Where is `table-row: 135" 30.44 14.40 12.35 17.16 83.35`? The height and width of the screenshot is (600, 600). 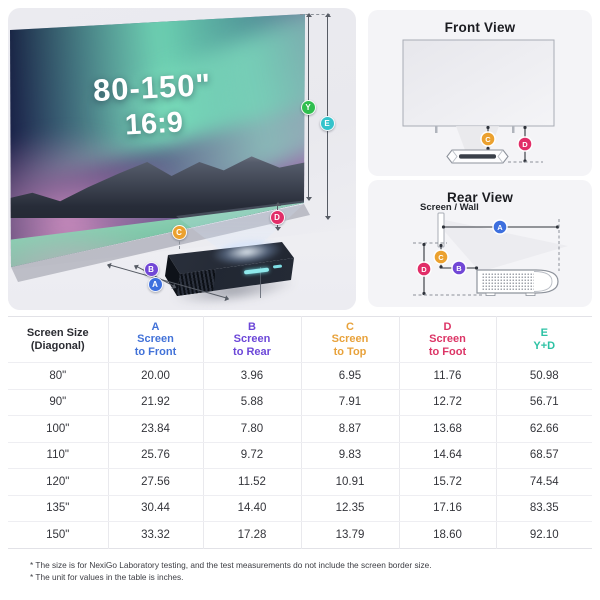 table-row: 135" 30.44 14.40 12.35 17.16 83.35 is located at coordinates (300, 508).